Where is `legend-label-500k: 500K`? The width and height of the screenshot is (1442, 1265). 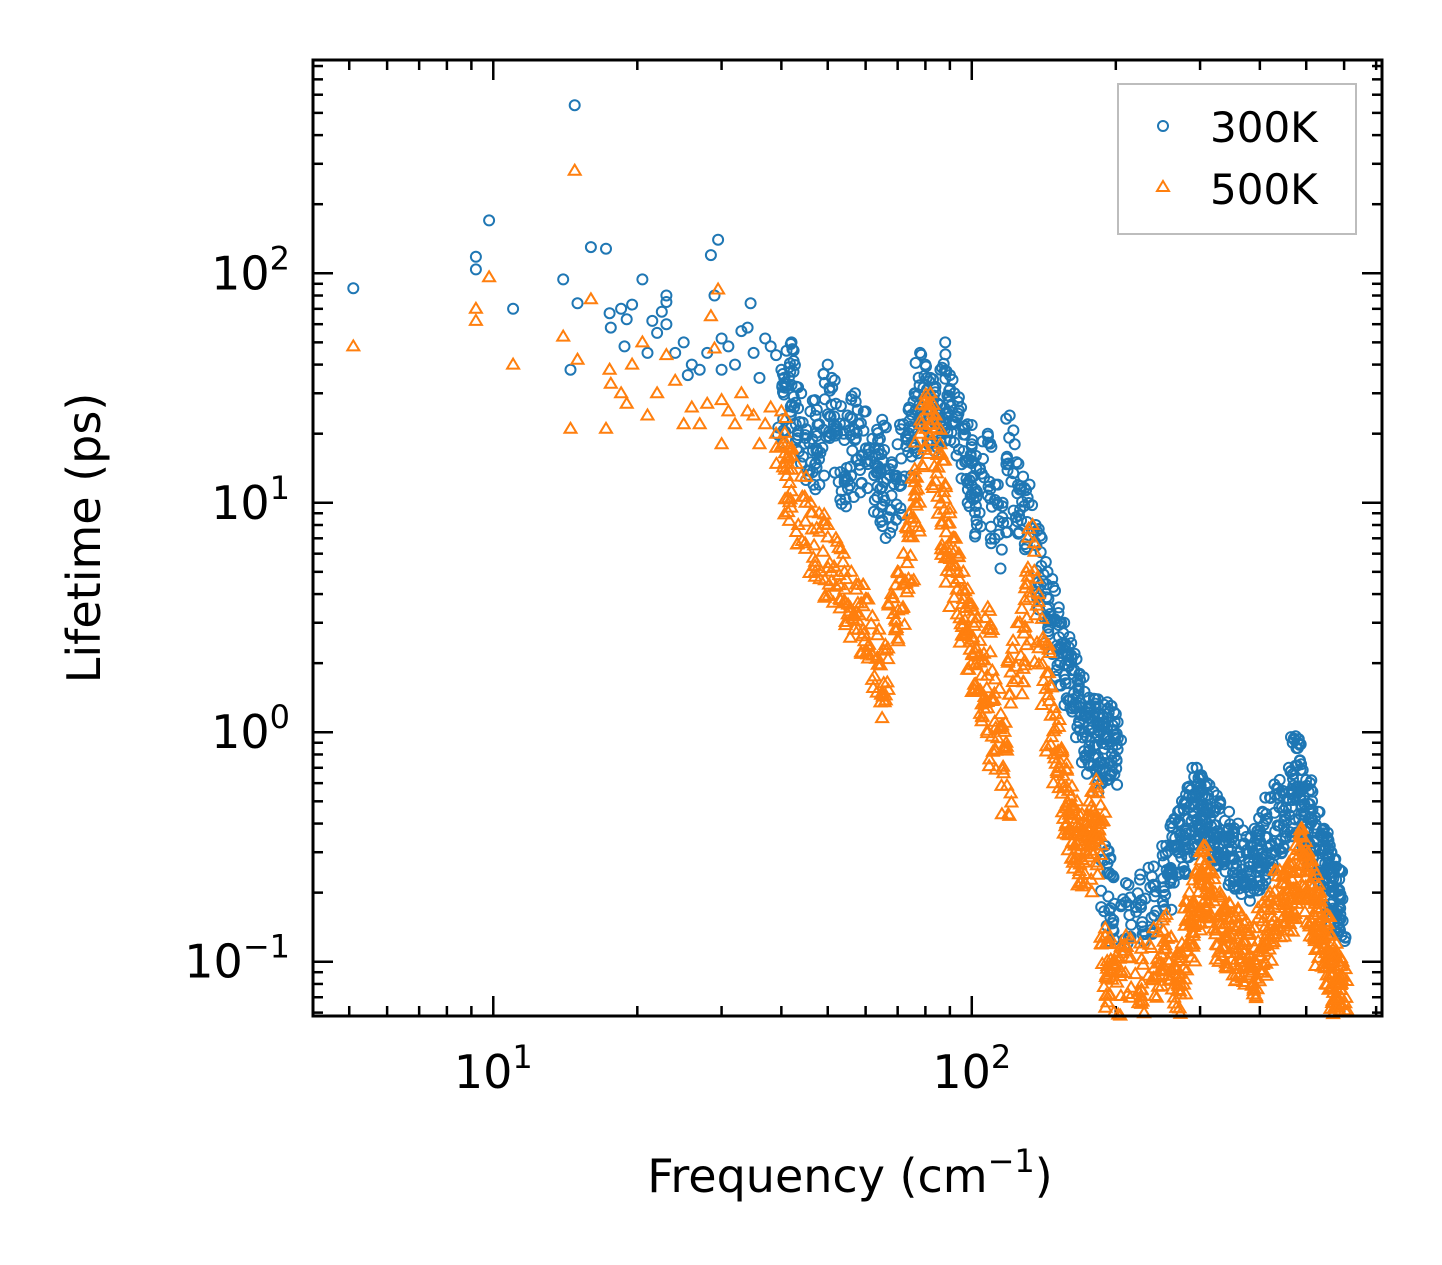
legend-label-500k: 500K is located at coordinates (1264, 189).